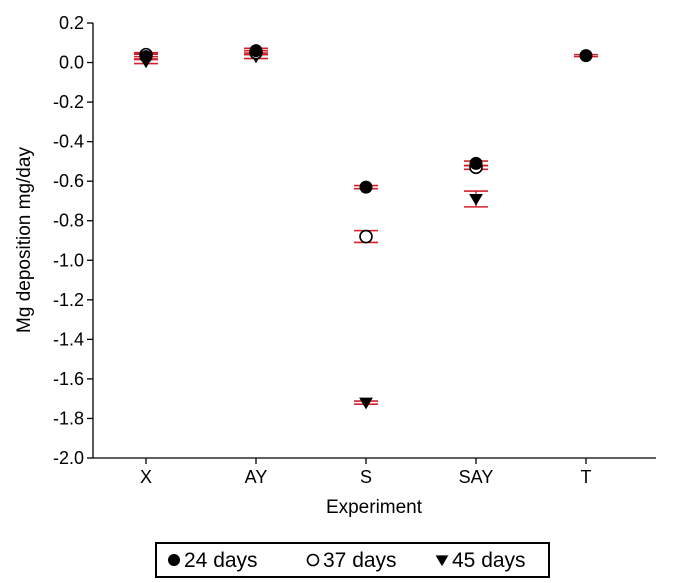 This screenshot has width=688, height=583. What do you see at coordinates (313, 560) in the screenshot?
I see `legend-marker-37-days` at bounding box center [313, 560].